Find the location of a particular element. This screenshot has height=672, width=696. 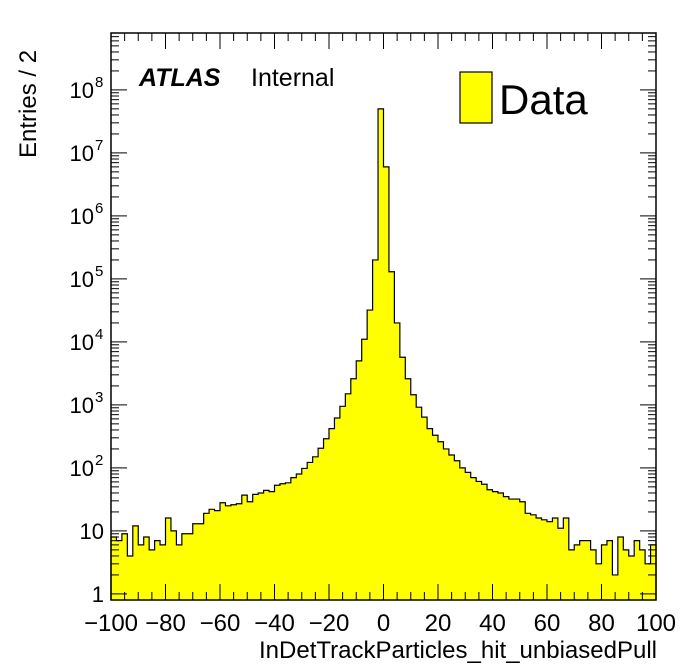

legend: Data is located at coordinates (523, 97).